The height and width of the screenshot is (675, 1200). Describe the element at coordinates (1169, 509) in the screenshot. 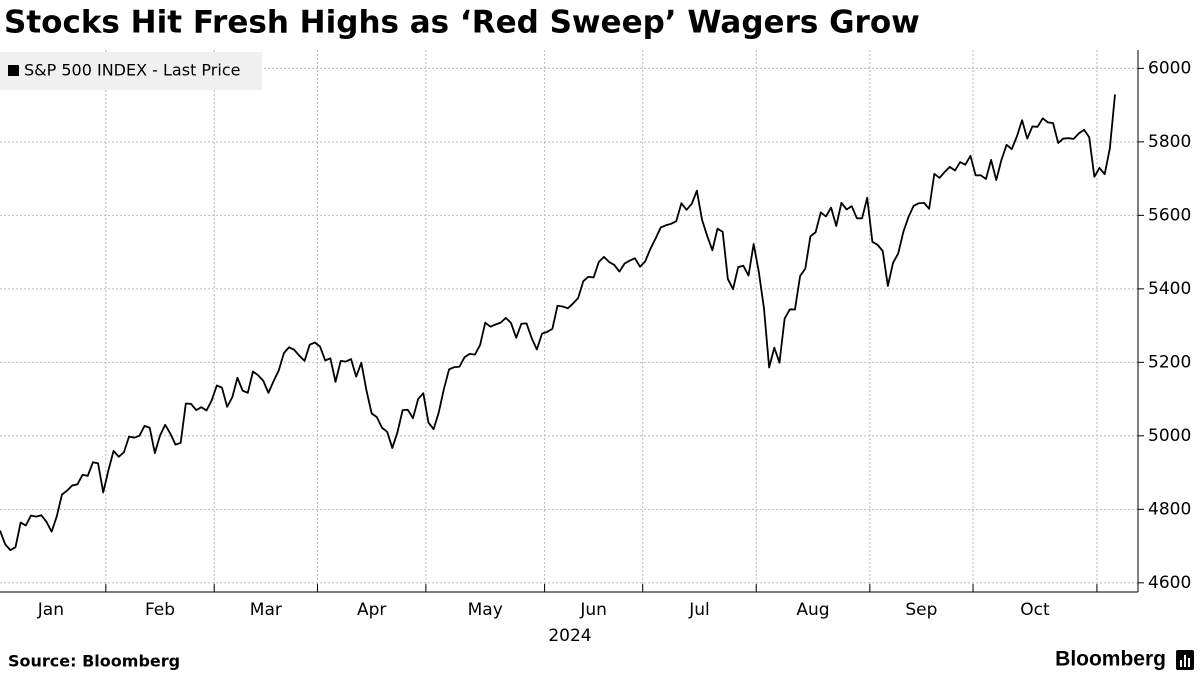

I see `y-tick-label: 4800` at that location.